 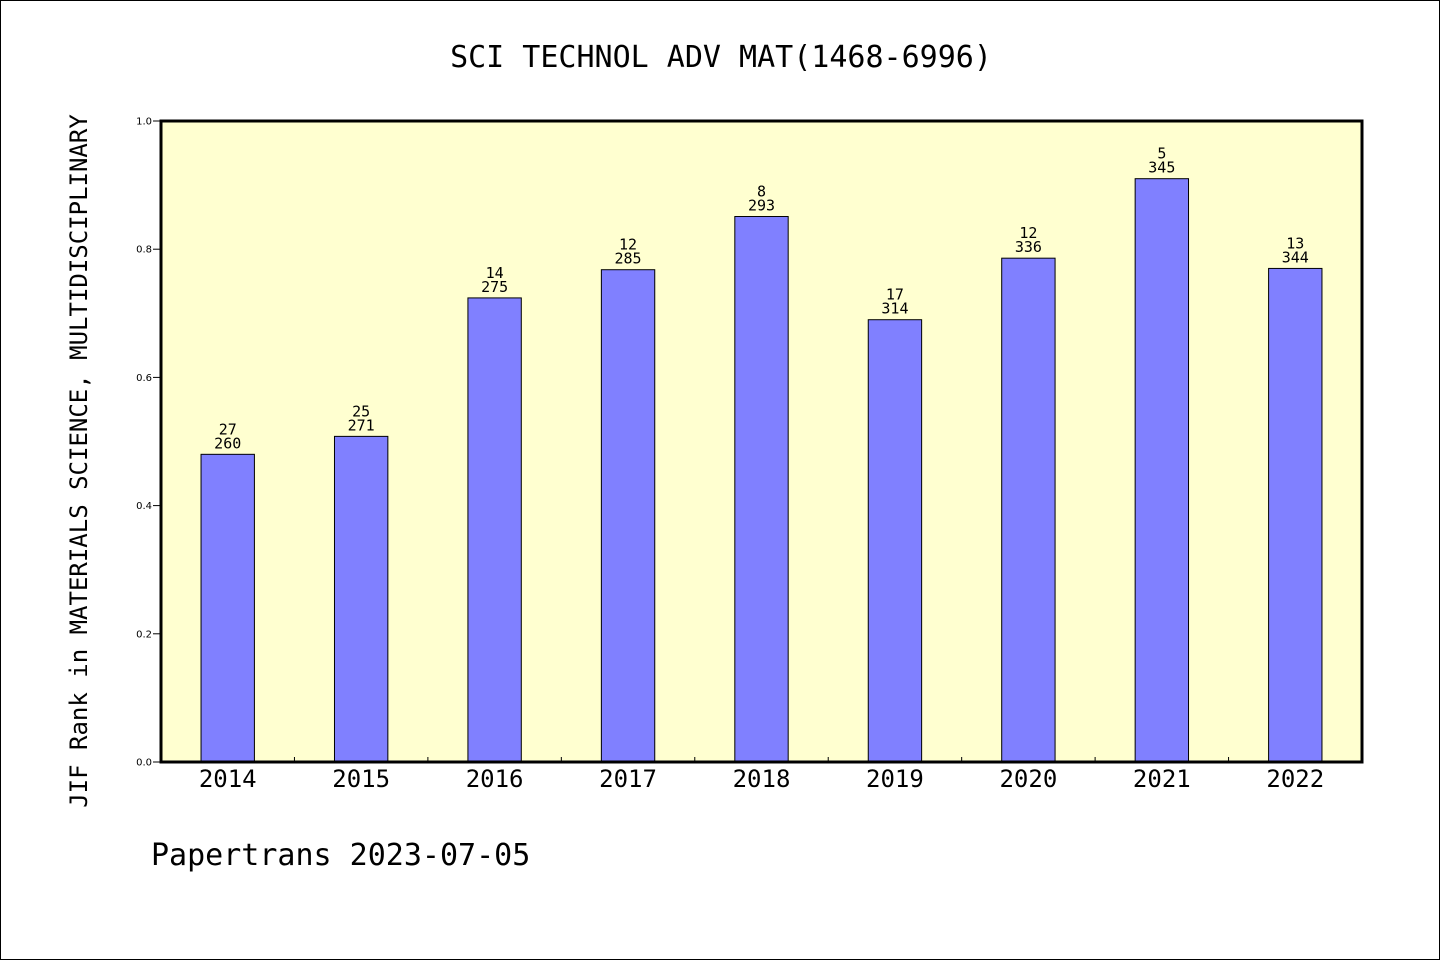 I want to click on total-label-2014: 260, so click(x=227, y=443).